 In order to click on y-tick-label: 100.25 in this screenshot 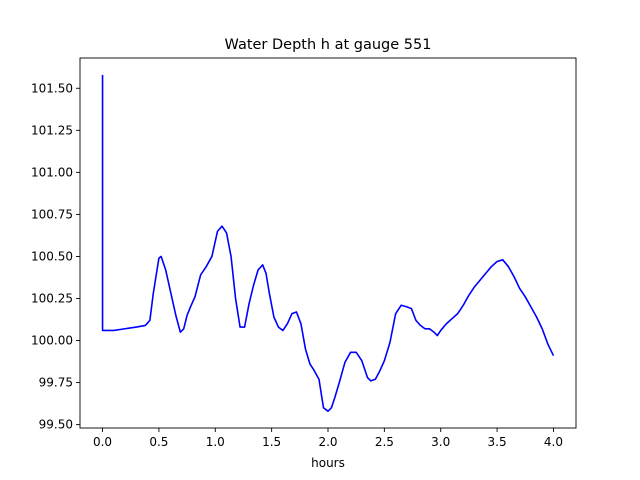, I will do `click(52, 299)`.